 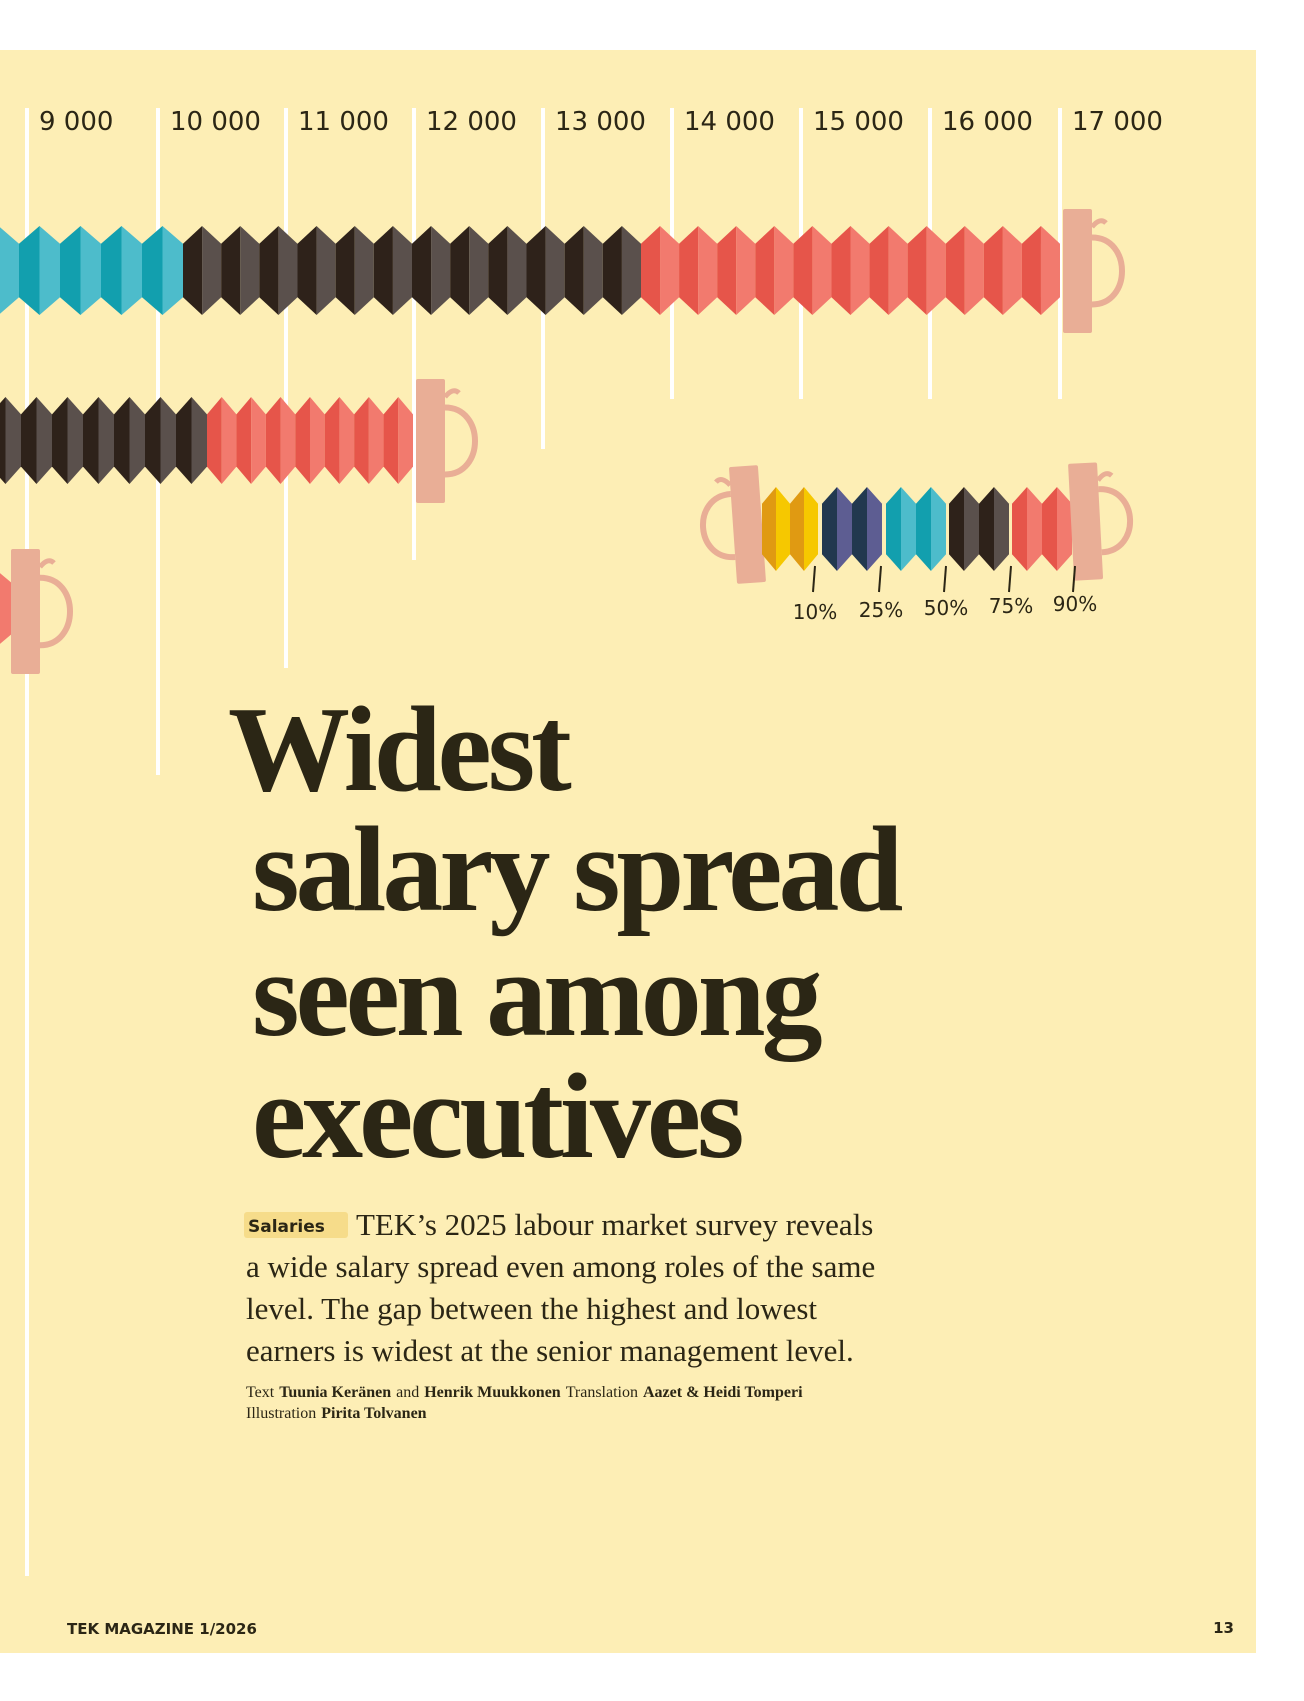 I want to click on tag-highlight, so click(x=296, y=1225).